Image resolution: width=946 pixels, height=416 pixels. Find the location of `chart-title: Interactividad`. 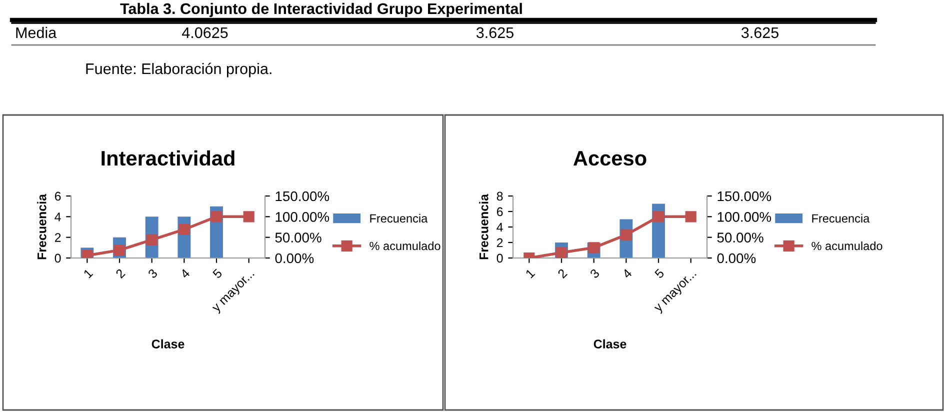

chart-title: Interactividad is located at coordinates (168, 158).